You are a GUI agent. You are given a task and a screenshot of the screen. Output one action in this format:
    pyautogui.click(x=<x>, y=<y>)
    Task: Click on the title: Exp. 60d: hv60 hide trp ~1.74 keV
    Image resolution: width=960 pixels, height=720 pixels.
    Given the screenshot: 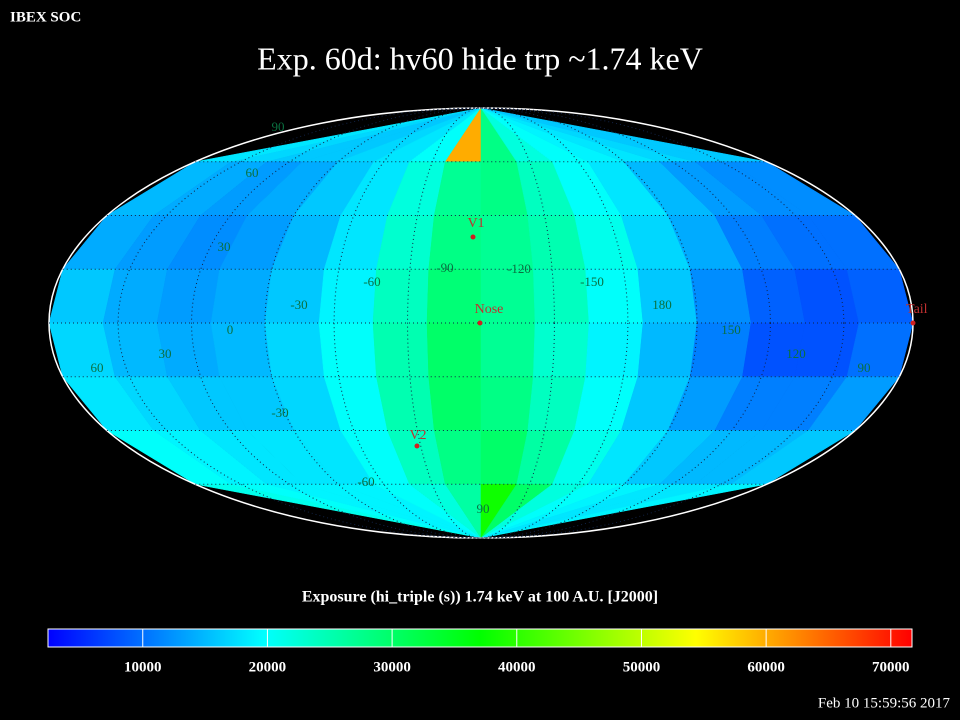 What is the action you would take?
    pyautogui.click(x=480, y=58)
    